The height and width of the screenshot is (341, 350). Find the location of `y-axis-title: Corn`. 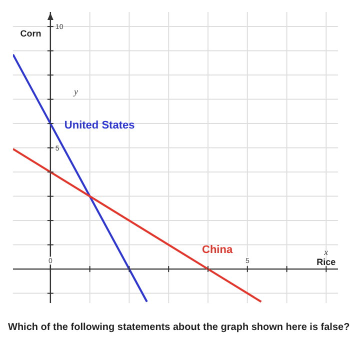

y-axis-title: Corn is located at coordinates (31, 33).